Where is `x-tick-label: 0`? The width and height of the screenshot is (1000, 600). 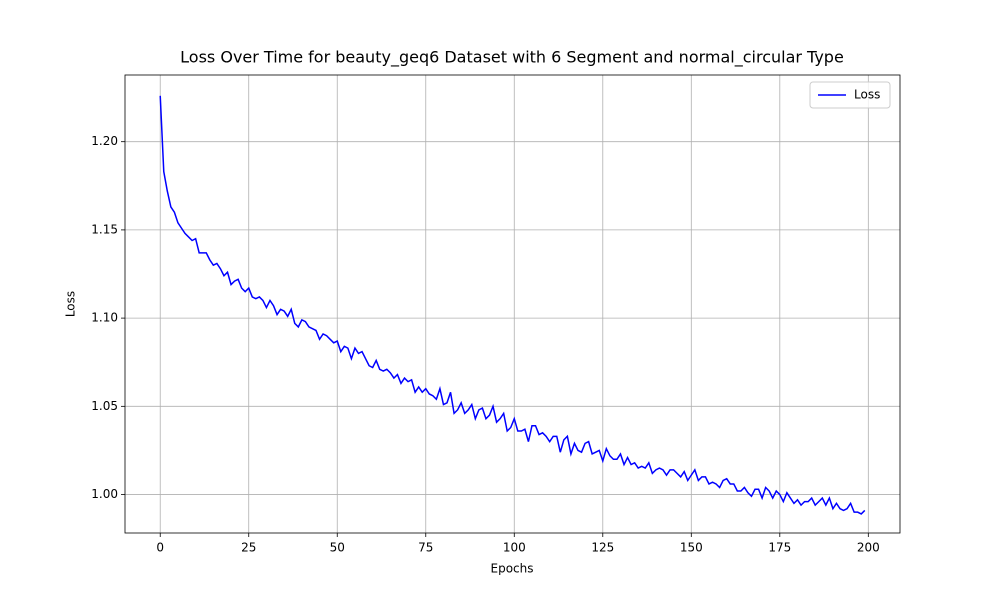
x-tick-label: 0 is located at coordinates (160, 548).